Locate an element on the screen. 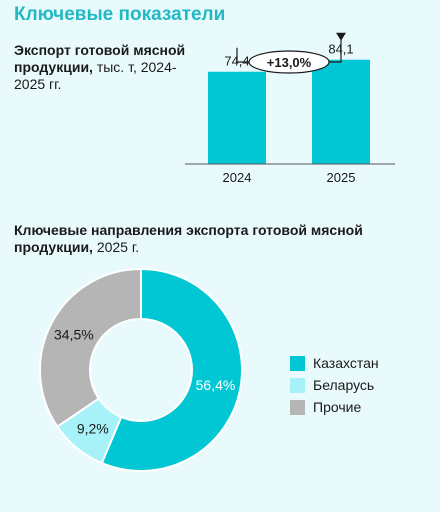 The width and height of the screenshot is (440, 512). legend-label-2: Беларусь is located at coordinates (344, 385).